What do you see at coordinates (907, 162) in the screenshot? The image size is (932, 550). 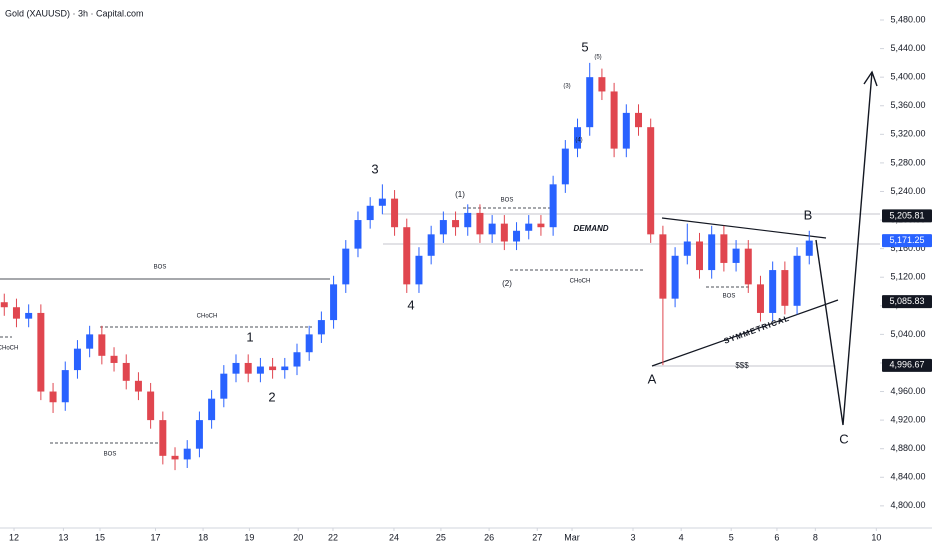 I see `y-tick-label: 5,280.00` at bounding box center [907, 162].